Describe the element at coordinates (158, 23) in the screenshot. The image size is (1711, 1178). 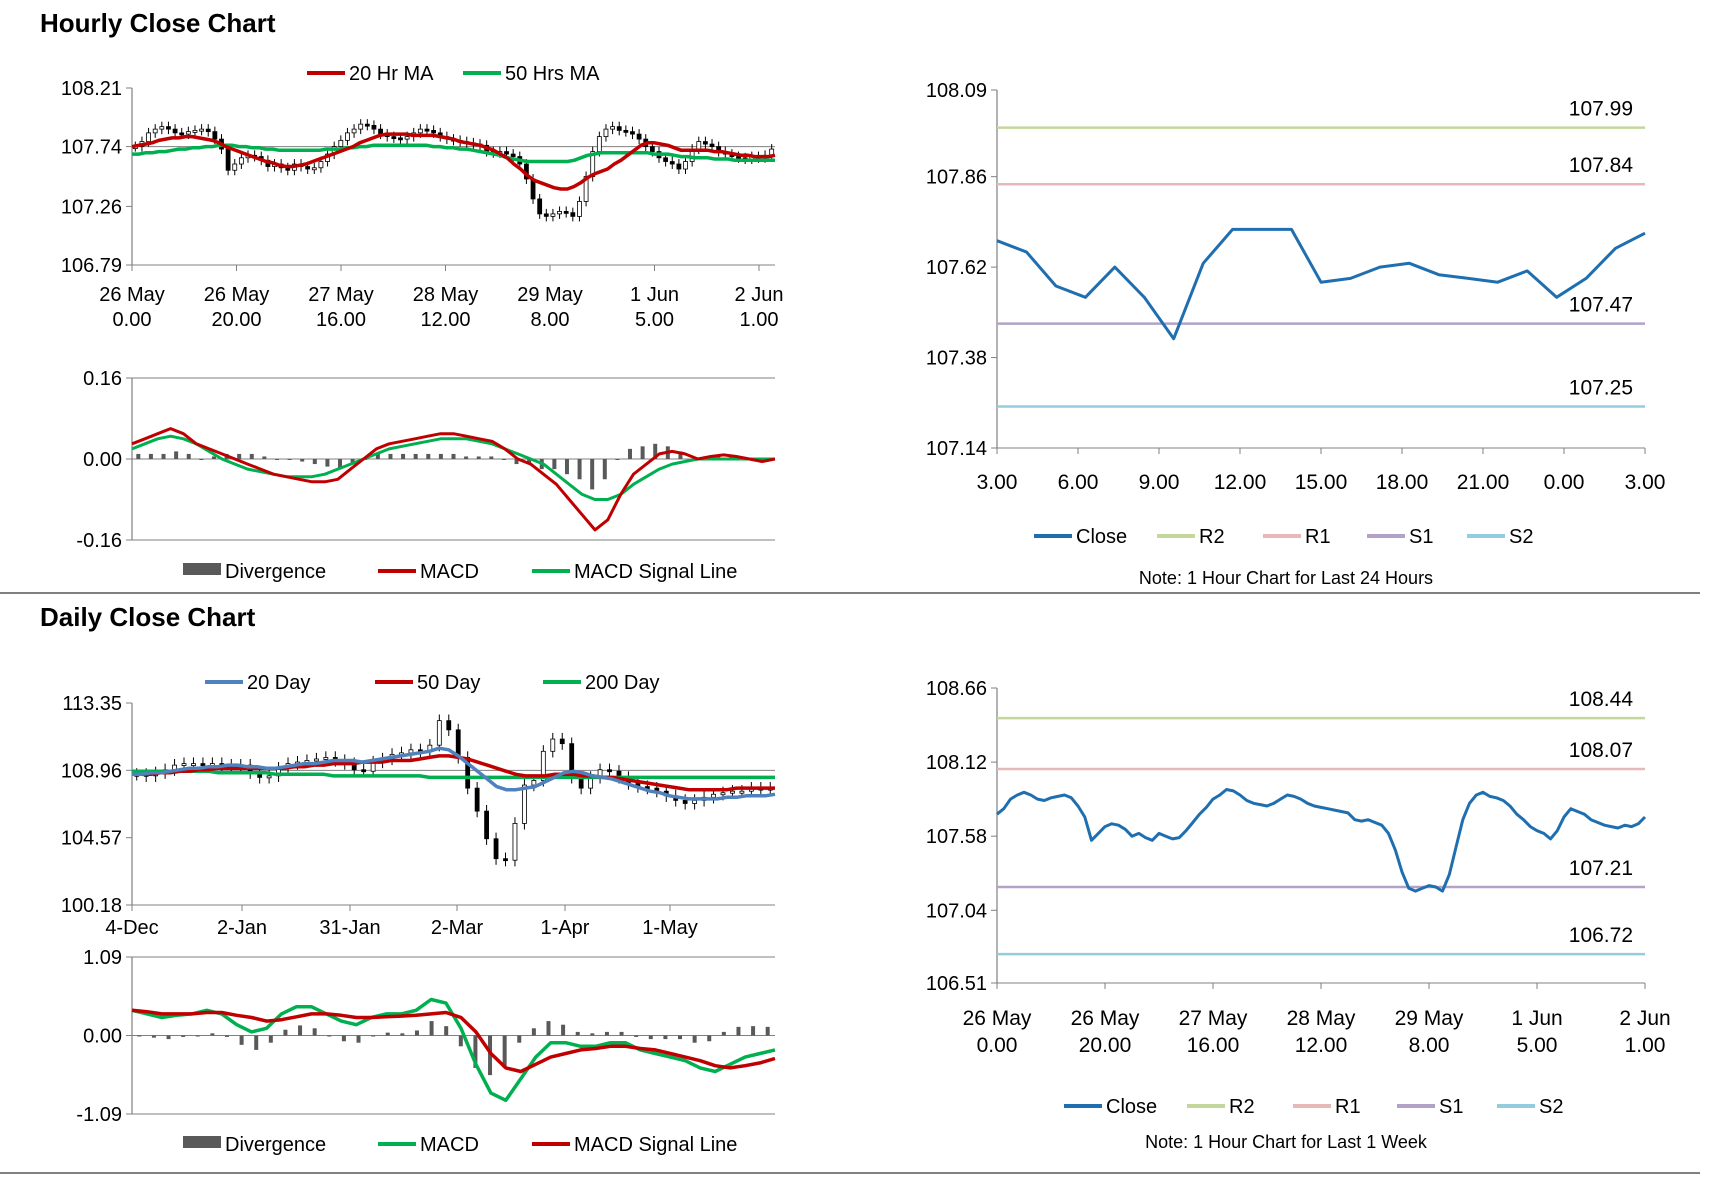
I see `hourly-title: Hourly Close Chart` at that location.